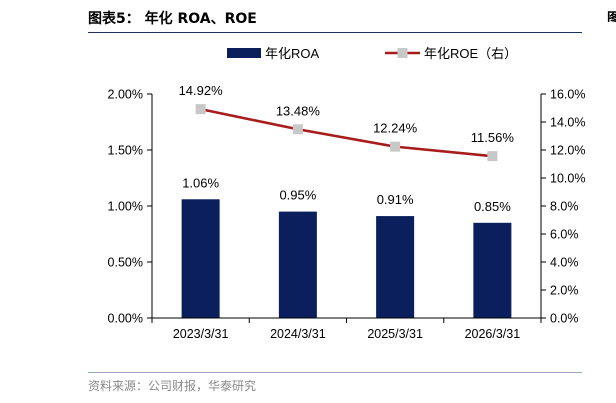  I want to click on legend-roa-label: 年化ROA, so click(292, 53).